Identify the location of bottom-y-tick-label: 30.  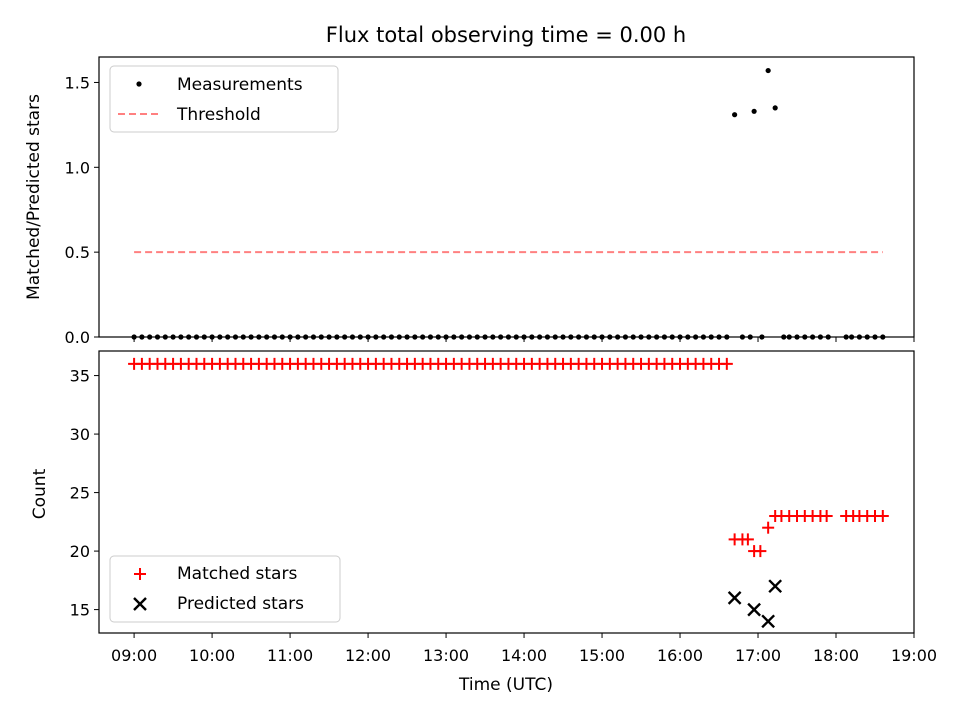
(80, 434).